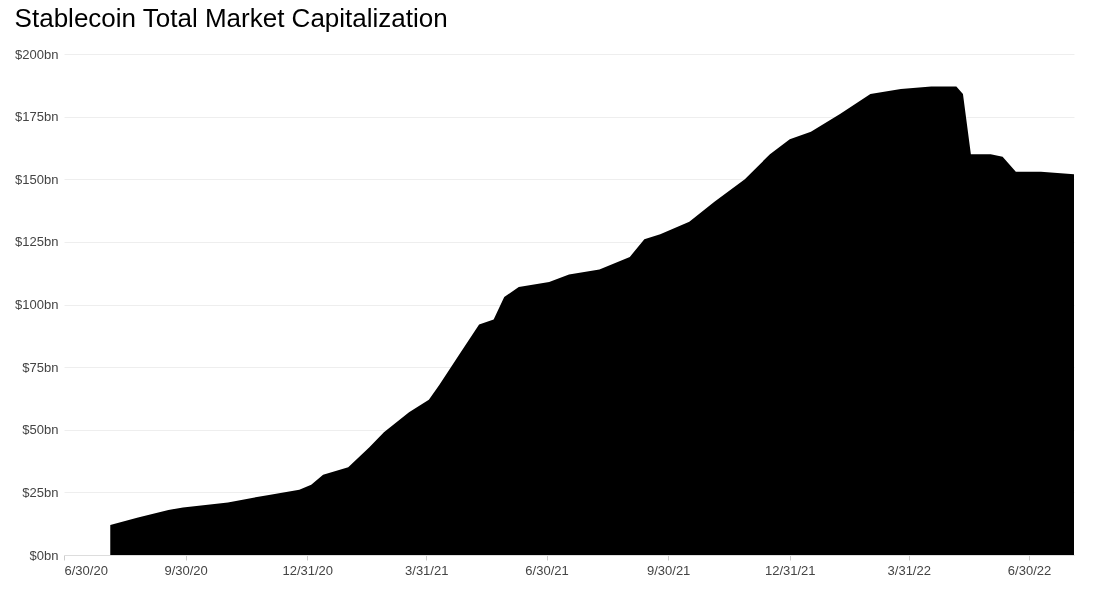 This screenshot has width=1100, height=591. Describe the element at coordinates (547, 570) in the screenshot. I see `x-tick-label: 6/30/21` at that location.